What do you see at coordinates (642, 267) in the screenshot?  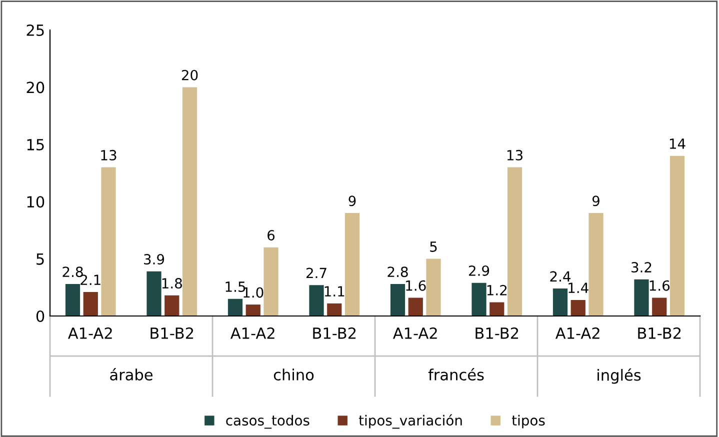 I see `data-label: 3.2` at bounding box center [642, 267].